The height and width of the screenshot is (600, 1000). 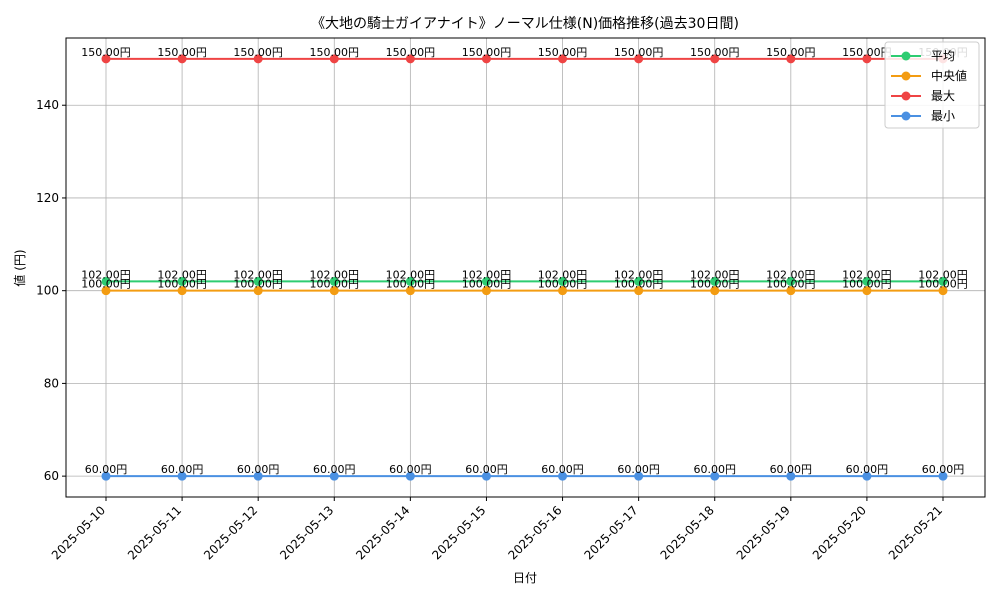 I want to click on x-tick-label: 2025-05-19, so click(x=763, y=532).